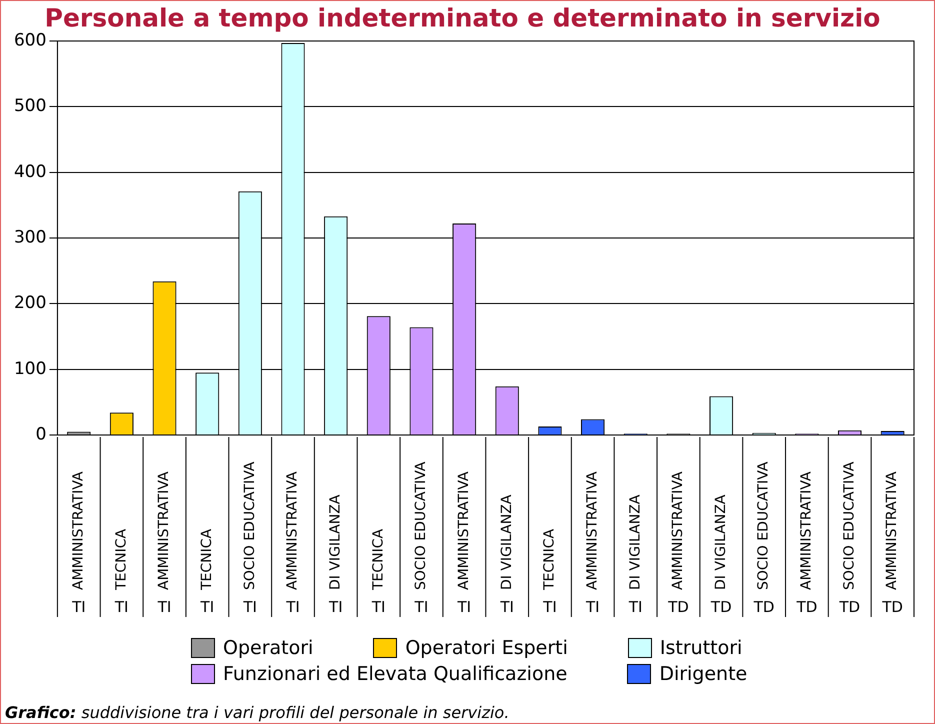 This screenshot has width=935, height=724. I want to click on y-tick-label: 200, so click(30, 303).